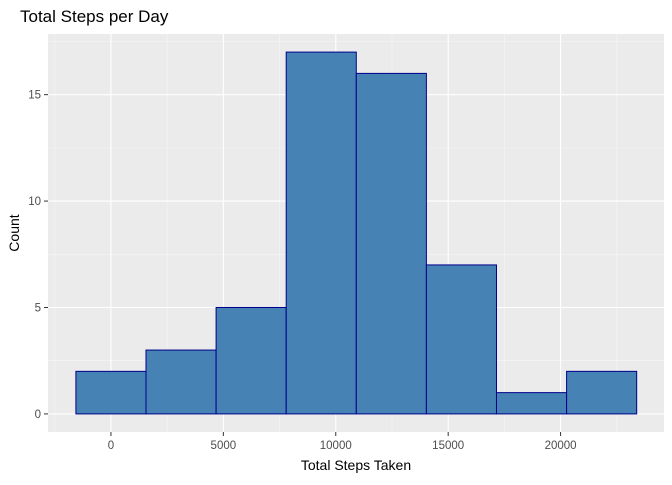 This screenshot has height=485, width=672. What do you see at coordinates (34, 202) in the screenshot?
I see `y-tick-label: 10` at bounding box center [34, 202].